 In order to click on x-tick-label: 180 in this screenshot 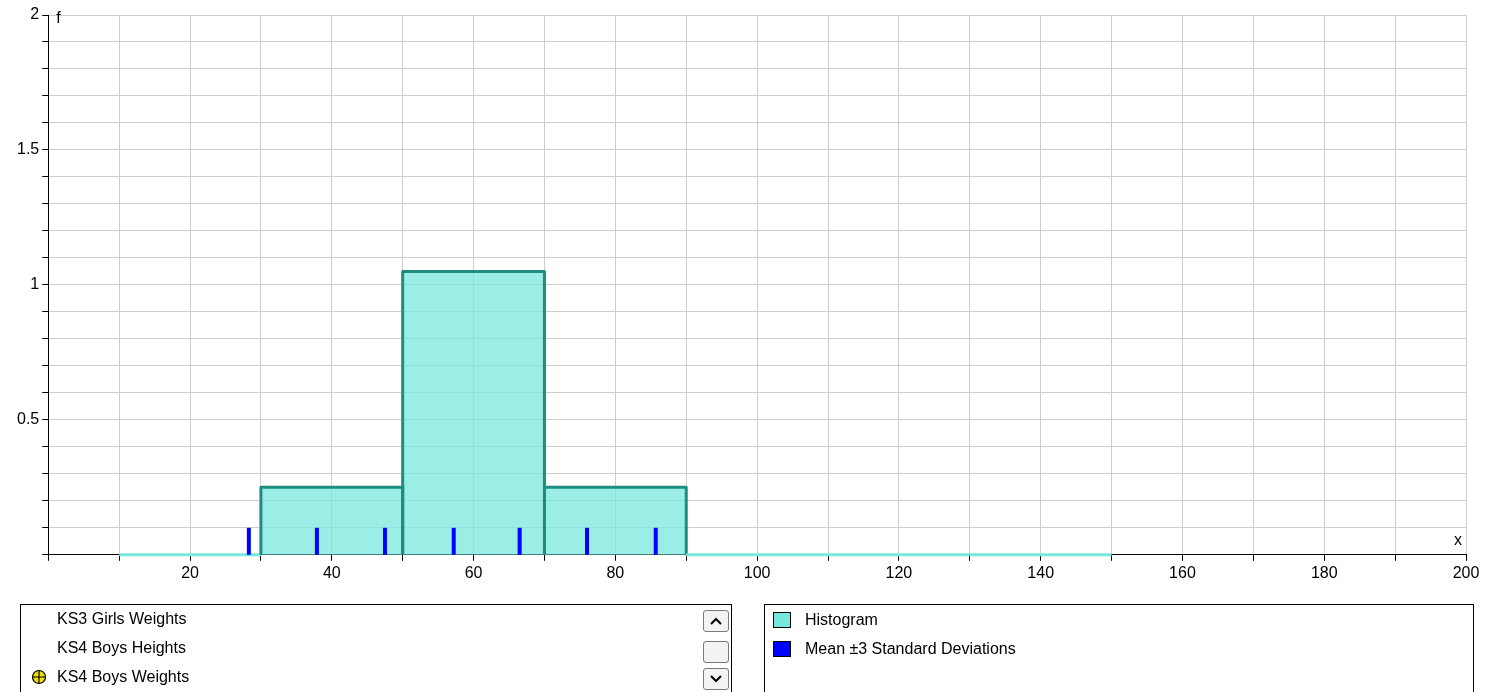, I will do `click(1324, 572)`.